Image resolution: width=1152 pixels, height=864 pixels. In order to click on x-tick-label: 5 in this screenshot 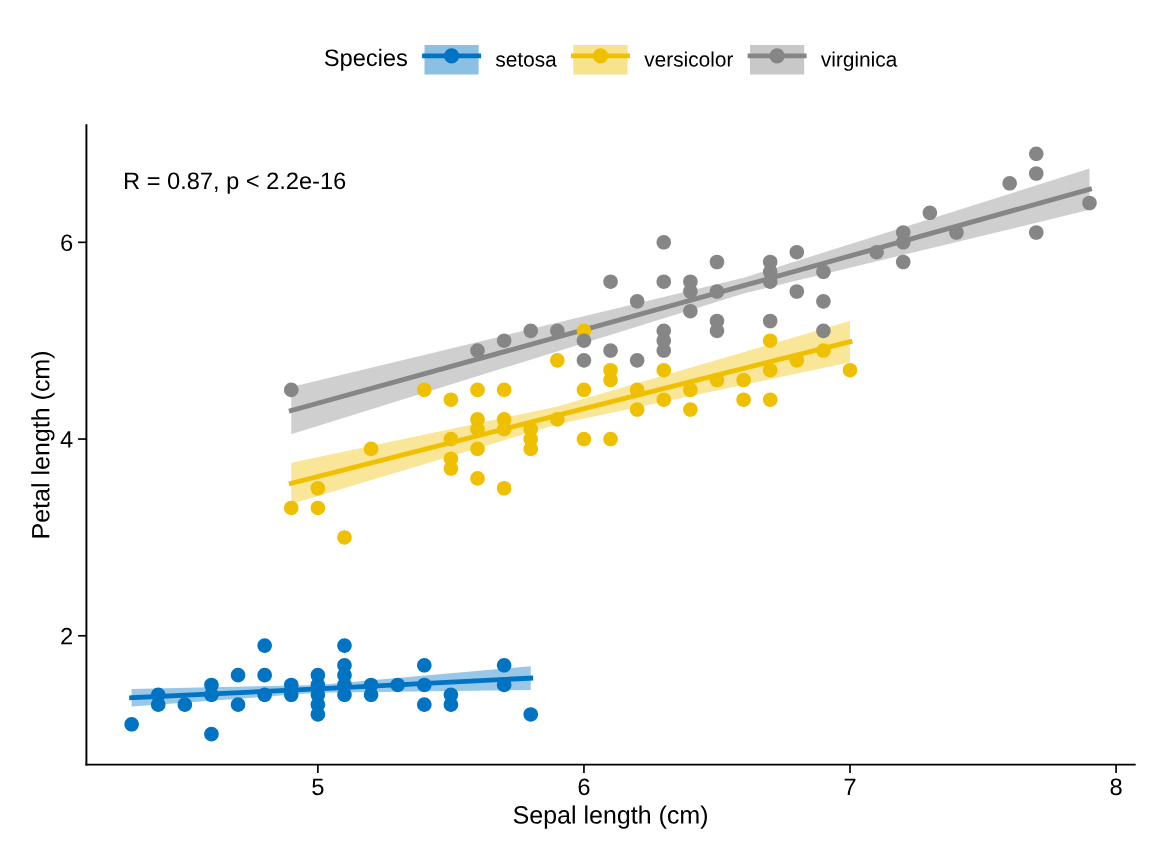, I will do `click(318, 787)`.